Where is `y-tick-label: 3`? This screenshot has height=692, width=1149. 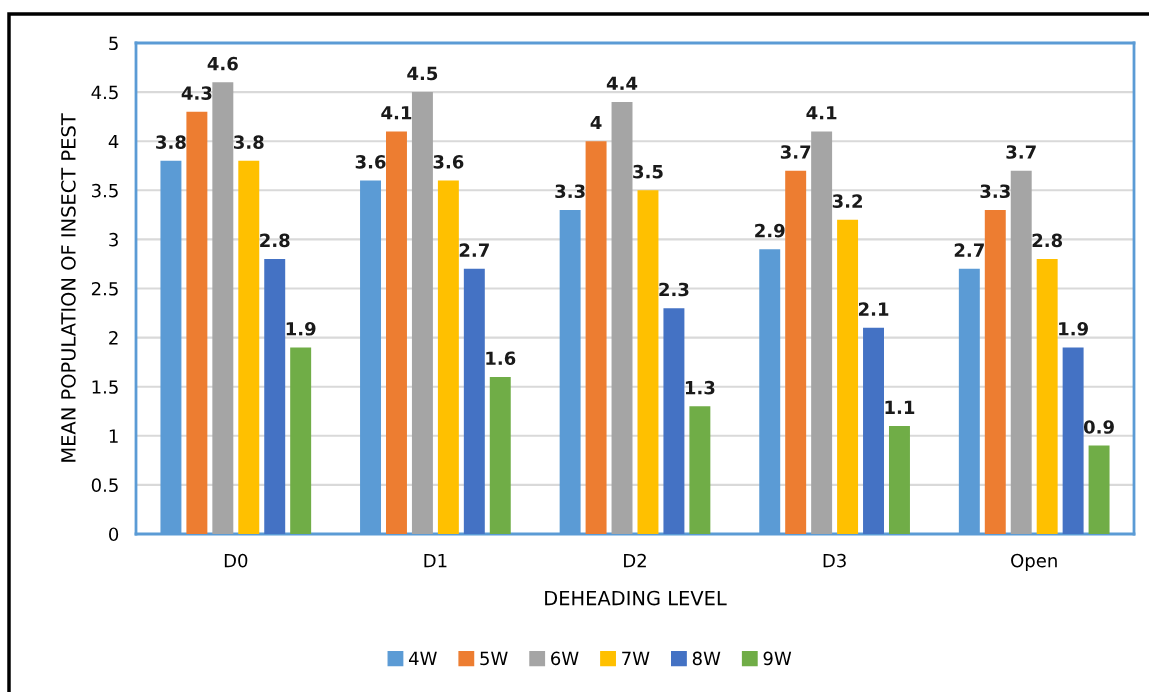 y-tick-label: 3 is located at coordinates (113, 239).